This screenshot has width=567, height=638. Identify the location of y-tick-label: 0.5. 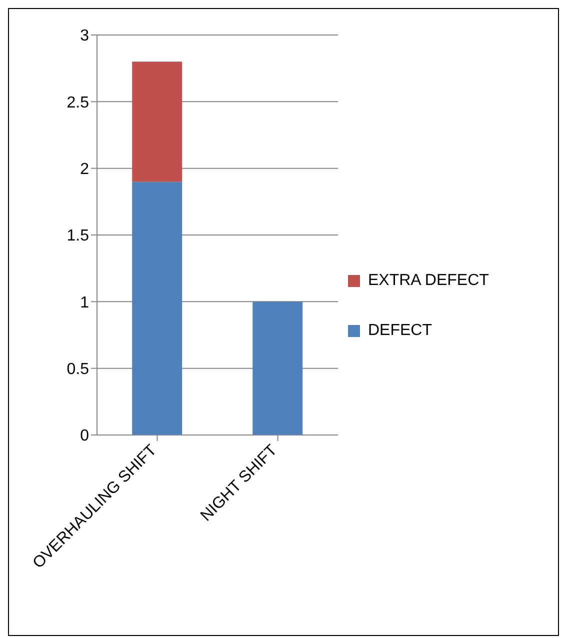
(78, 369).